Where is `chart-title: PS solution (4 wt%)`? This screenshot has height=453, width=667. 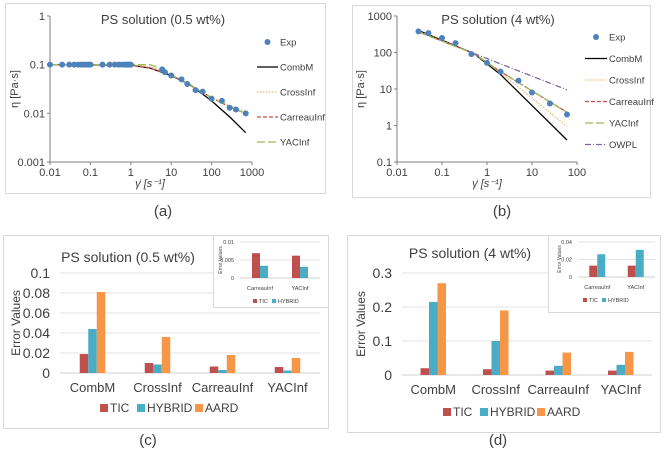 chart-title: PS solution (4 wt%) is located at coordinates (470, 253).